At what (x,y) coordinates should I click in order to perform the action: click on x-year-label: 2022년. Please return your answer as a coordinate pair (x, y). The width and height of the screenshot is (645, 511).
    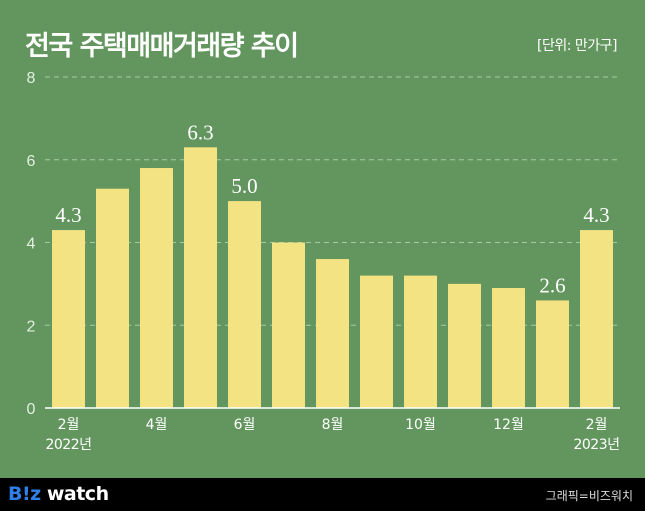
    Looking at the image, I should click on (68, 445).